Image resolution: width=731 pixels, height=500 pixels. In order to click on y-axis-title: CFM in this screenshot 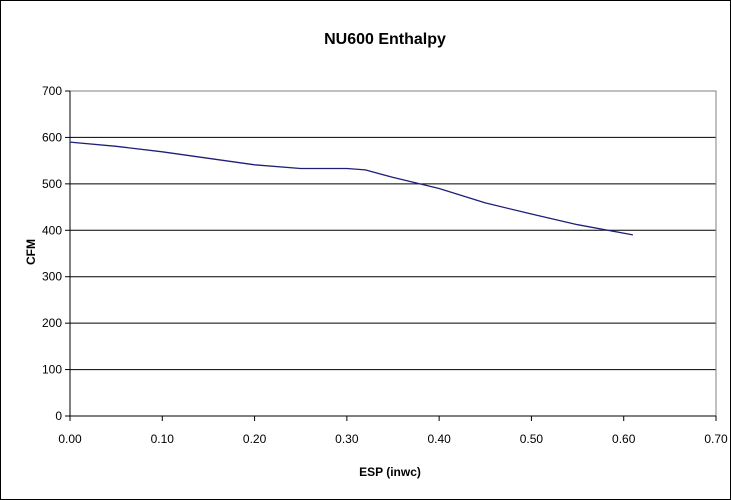, I will do `click(31, 252)`.